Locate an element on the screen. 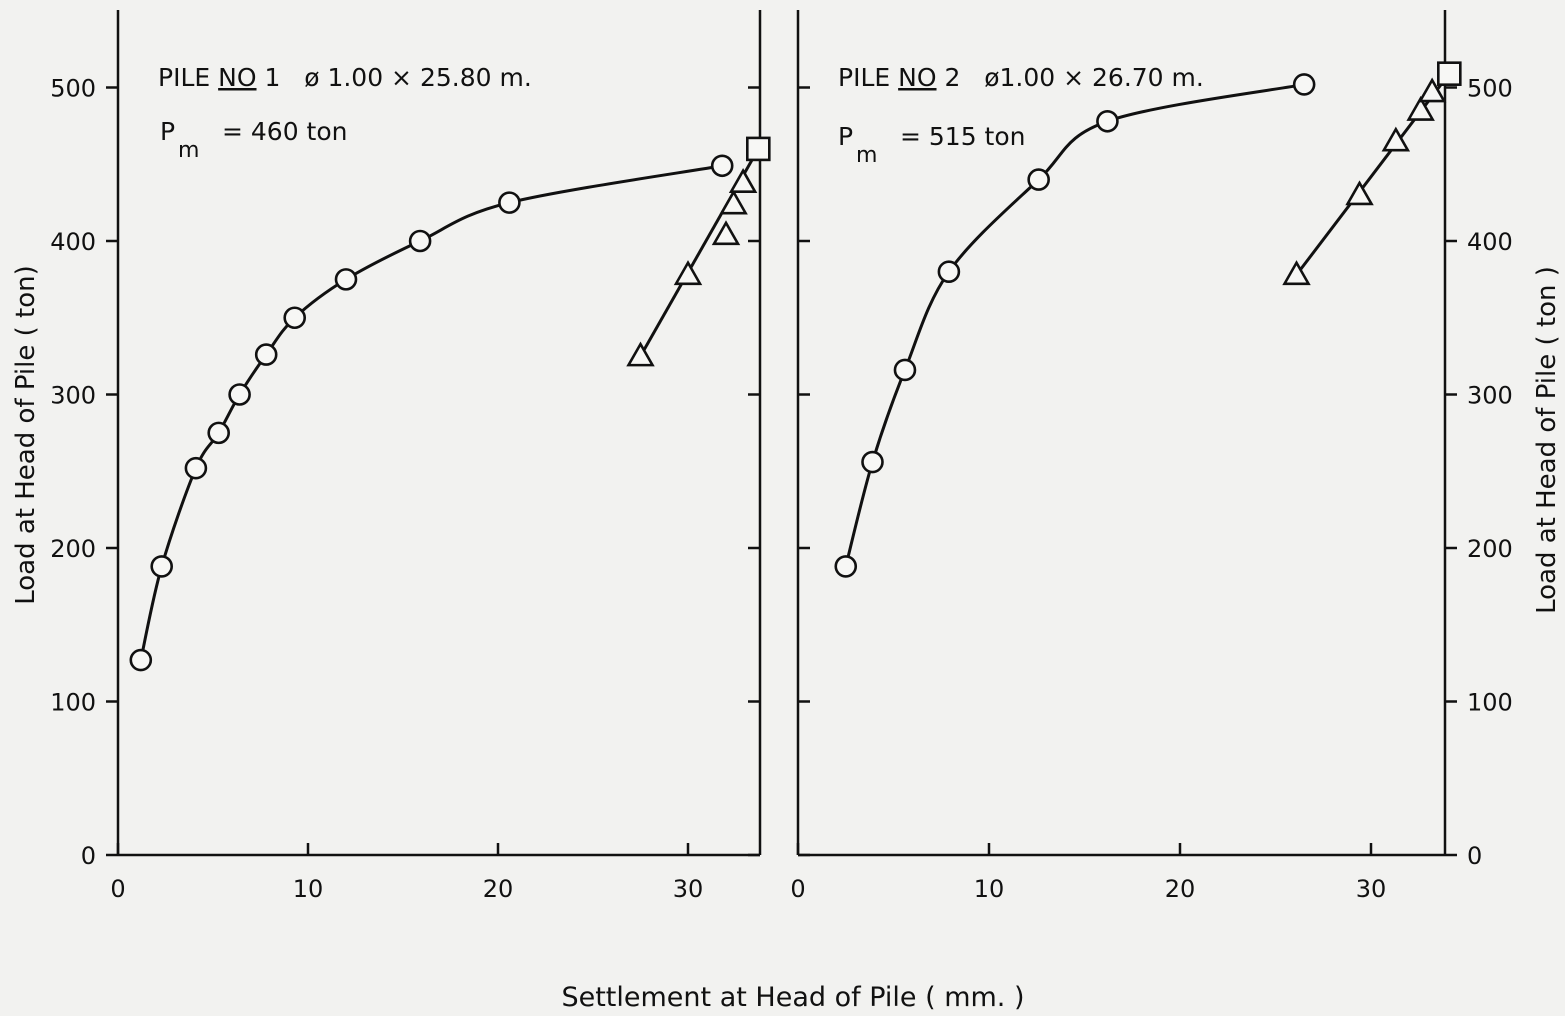 Image resolution: width=1565 pixels, height=1016 pixels. y-axis-label-left: Load at Head of Pile ( ton) is located at coordinates (26, 435).